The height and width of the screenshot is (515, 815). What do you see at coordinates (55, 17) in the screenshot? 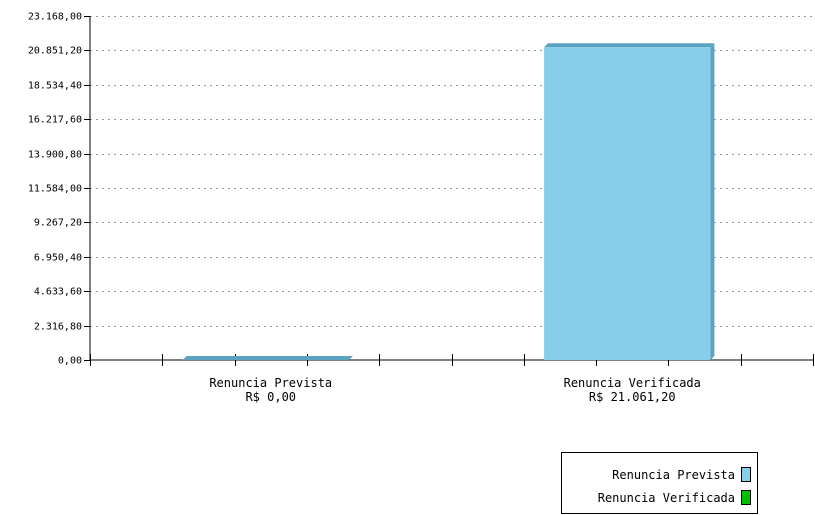
I see `y-tick-label: 23.168,00` at bounding box center [55, 17].